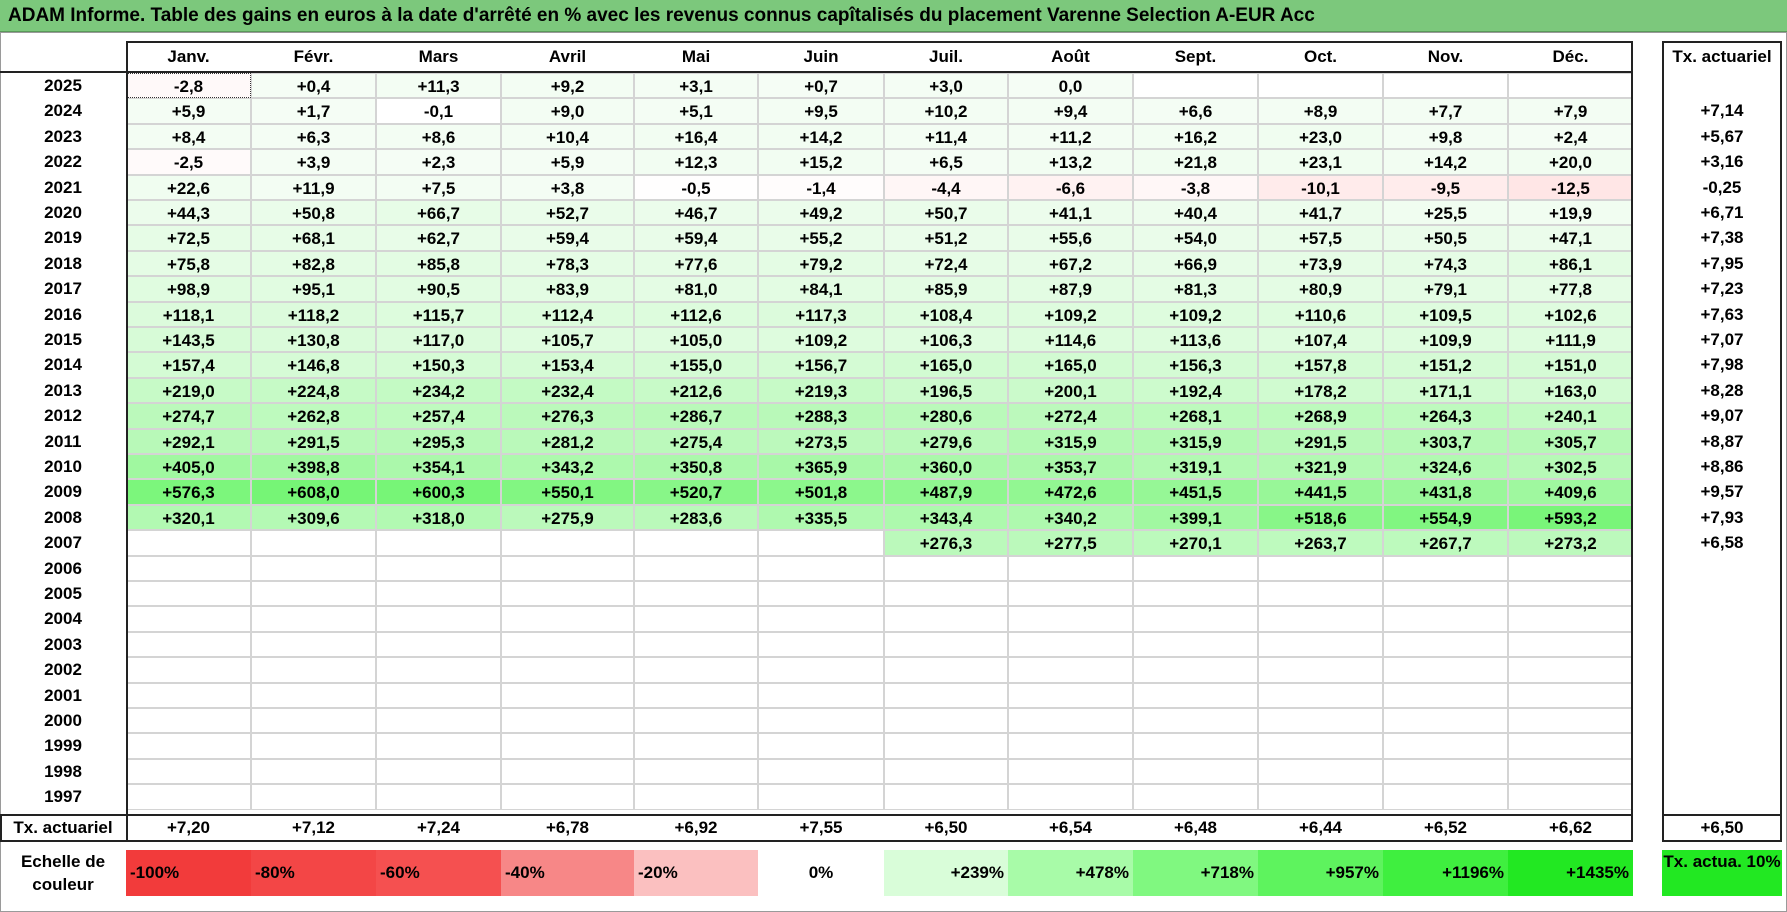  Describe the element at coordinates (63, 289) in the screenshot. I see `year-label: 2017` at that location.